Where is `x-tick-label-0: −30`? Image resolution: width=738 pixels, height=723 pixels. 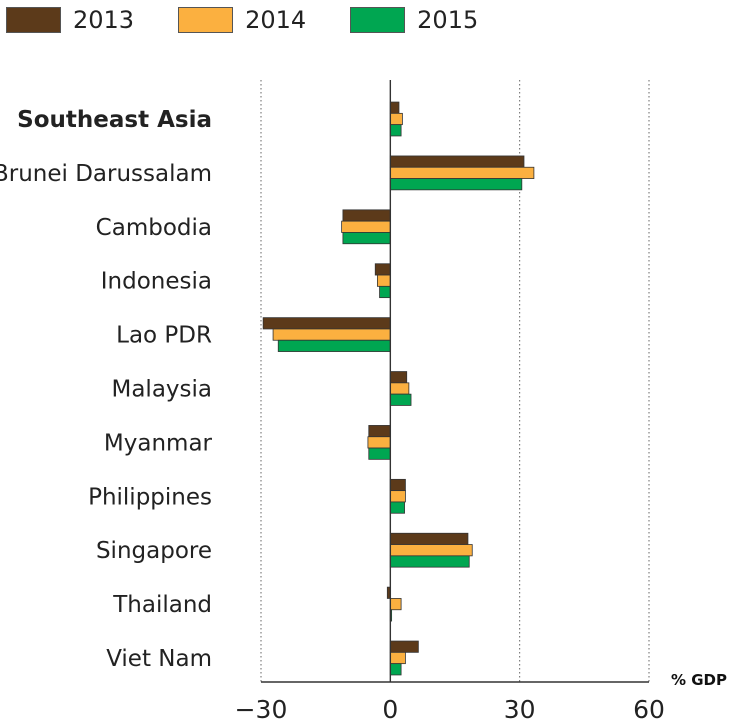
x-tick-label-0: −30 is located at coordinates (261, 709).